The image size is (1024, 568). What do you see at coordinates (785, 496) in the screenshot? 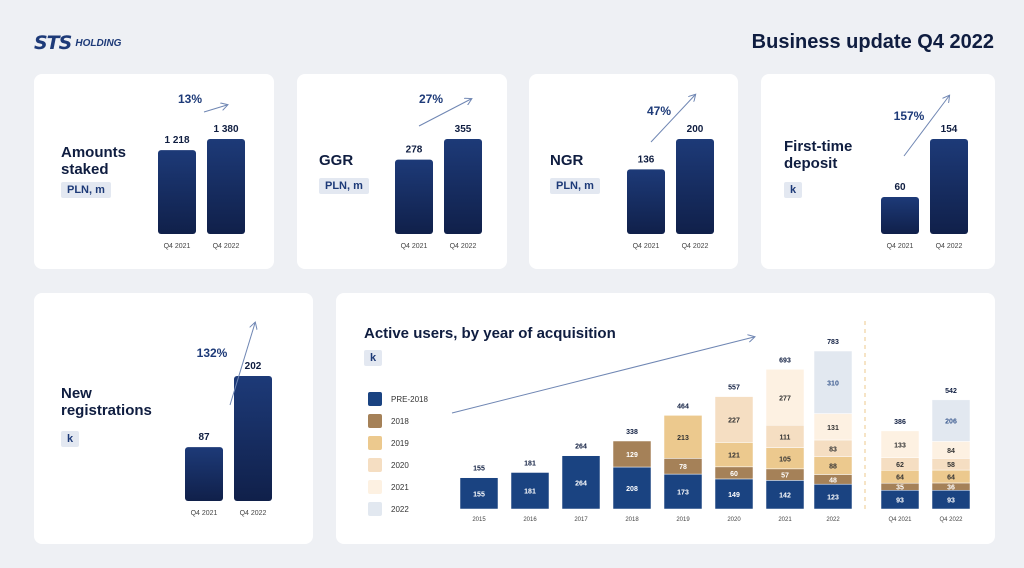
I see `segment-label: 142` at bounding box center [785, 496].